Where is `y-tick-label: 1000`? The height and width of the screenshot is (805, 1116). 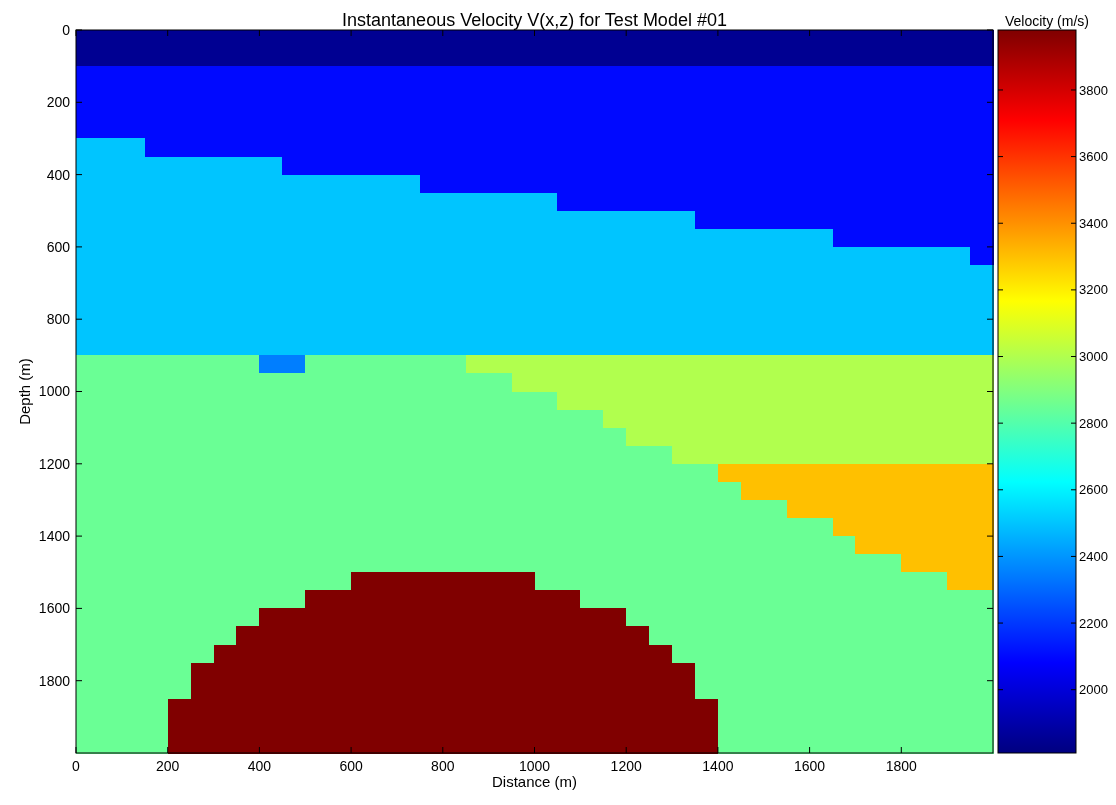
y-tick-label: 1000 is located at coordinates (54, 391).